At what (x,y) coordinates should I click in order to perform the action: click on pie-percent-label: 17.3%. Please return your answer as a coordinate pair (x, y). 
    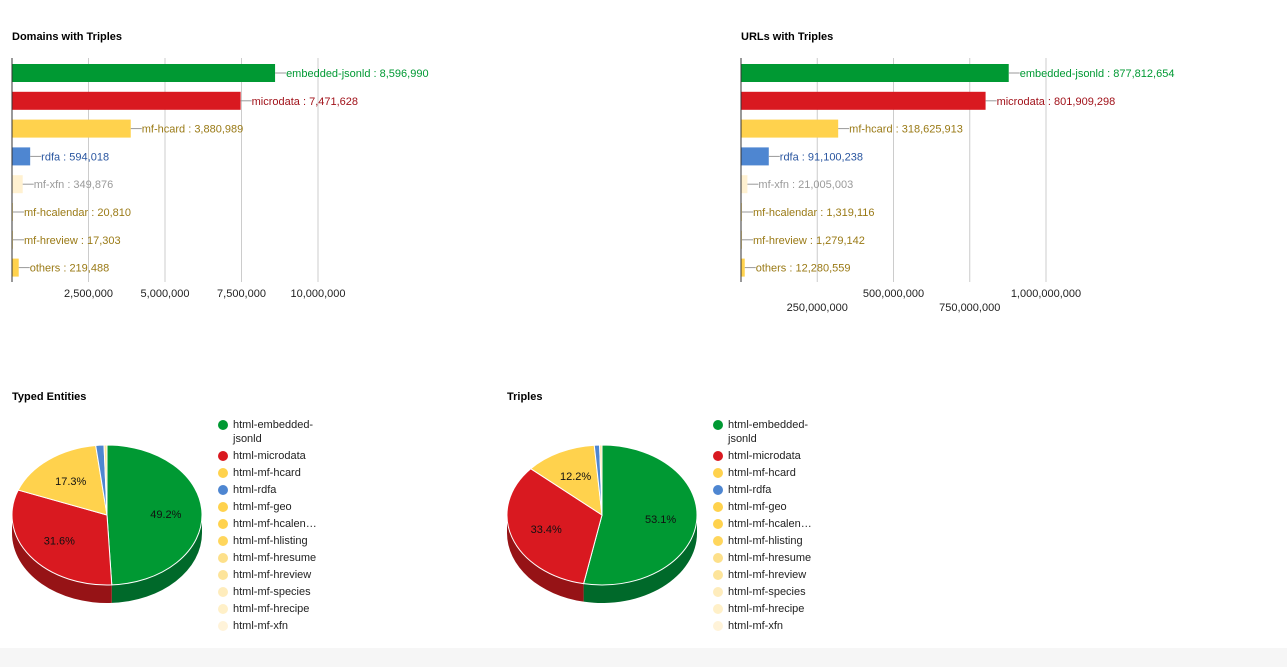
    Looking at the image, I should click on (70, 482).